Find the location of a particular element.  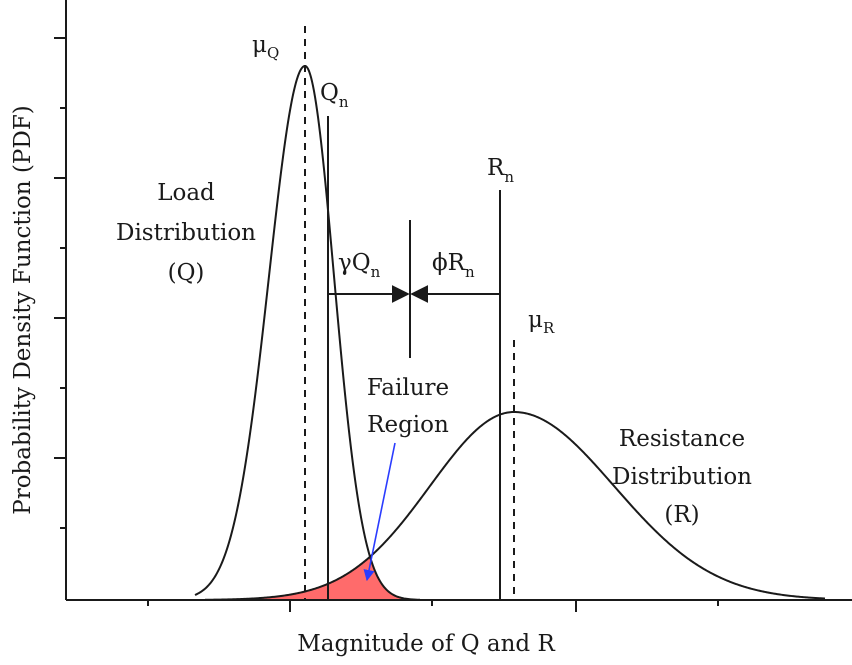

resistance-nominal-label: Rn is located at coordinates (500, 170).